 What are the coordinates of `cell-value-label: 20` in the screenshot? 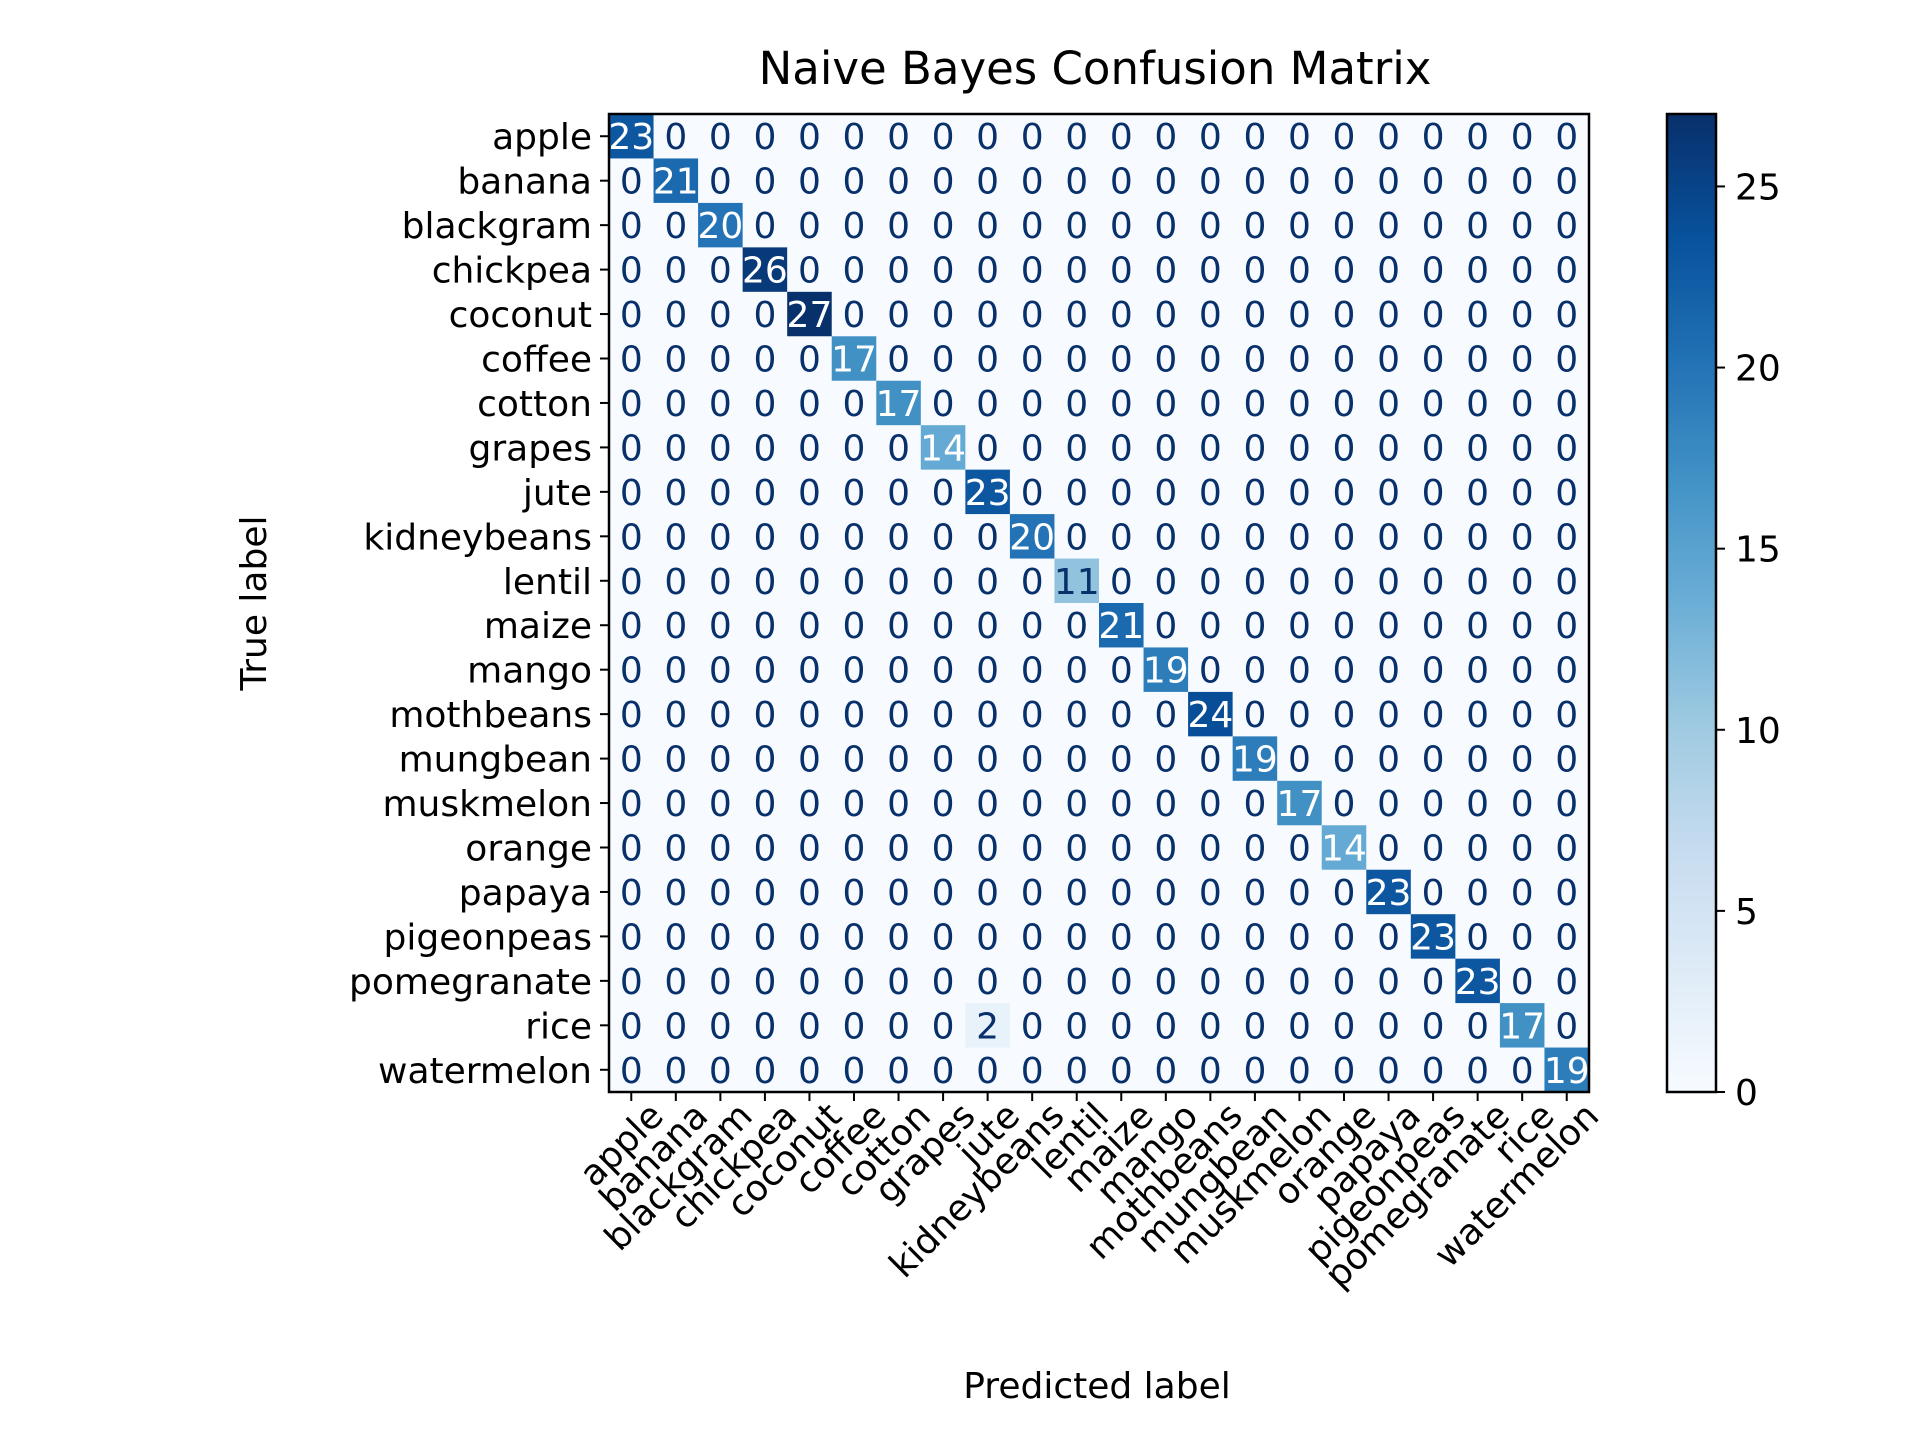 It's located at (1032, 537).